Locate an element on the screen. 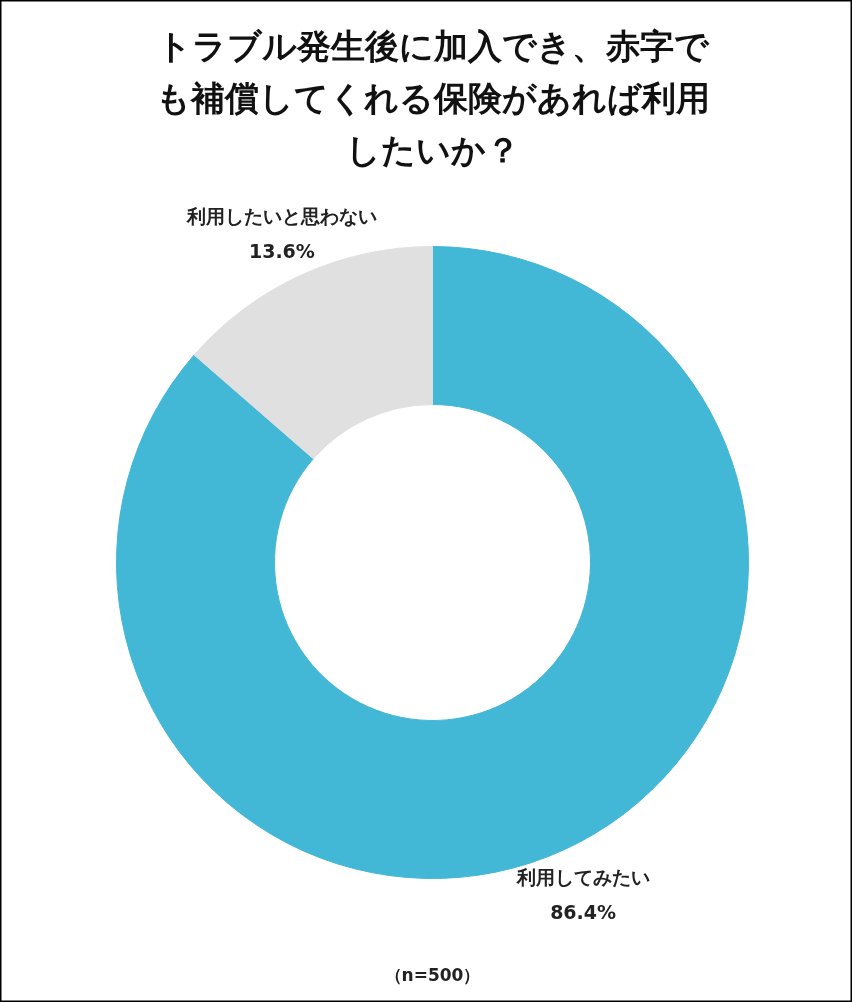 The height and width of the screenshot is (1002, 852). slice-label: 利用したいと思わない is located at coordinates (281, 215).